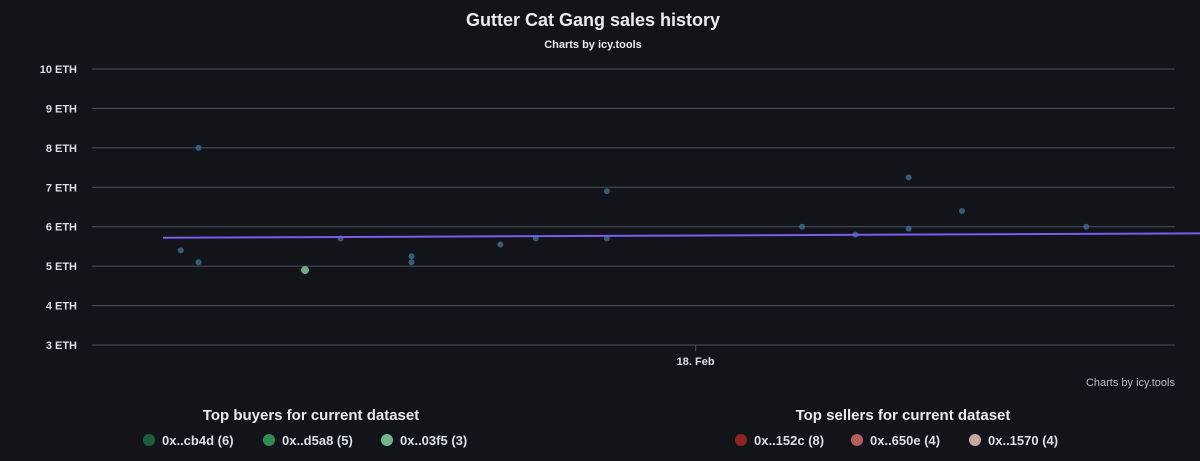 The height and width of the screenshot is (461, 1200). What do you see at coordinates (305, 270) in the screenshot?
I see `sale-point-buyer3` at bounding box center [305, 270].